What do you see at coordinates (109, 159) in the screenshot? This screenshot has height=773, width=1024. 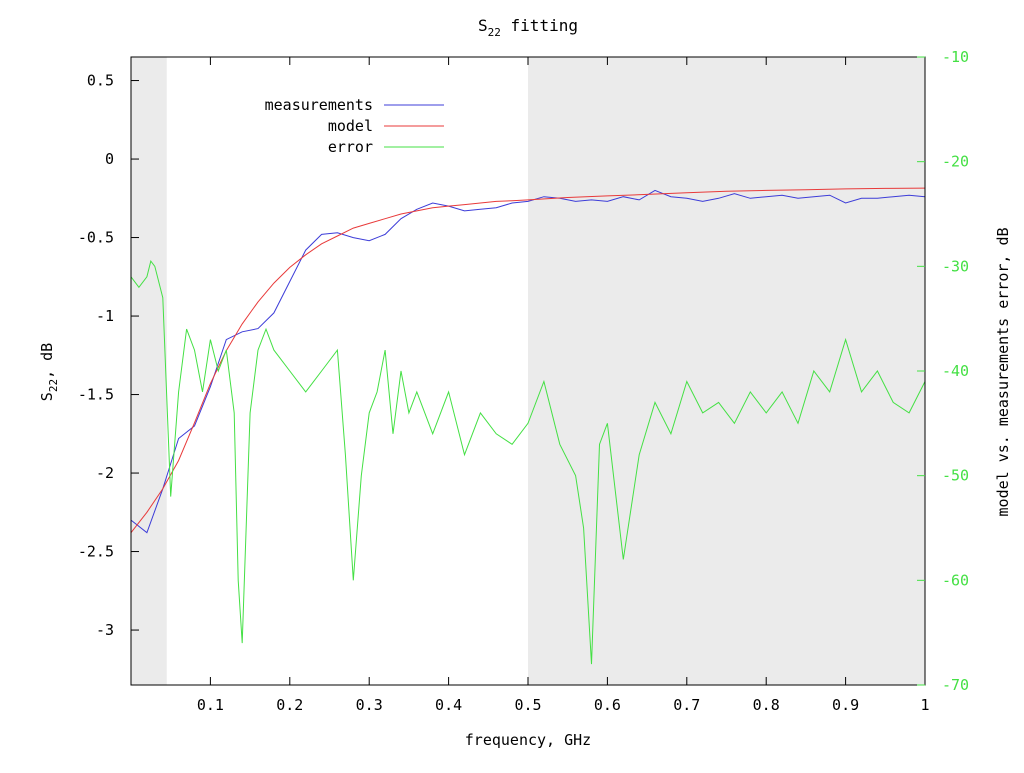 I see `y-tick-label: 0` at bounding box center [109, 159].